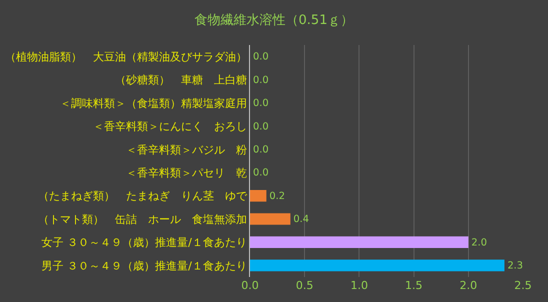  I want to click on y-tick-label: ＜香辛料類＞にんにく おろし, so click(169, 127).